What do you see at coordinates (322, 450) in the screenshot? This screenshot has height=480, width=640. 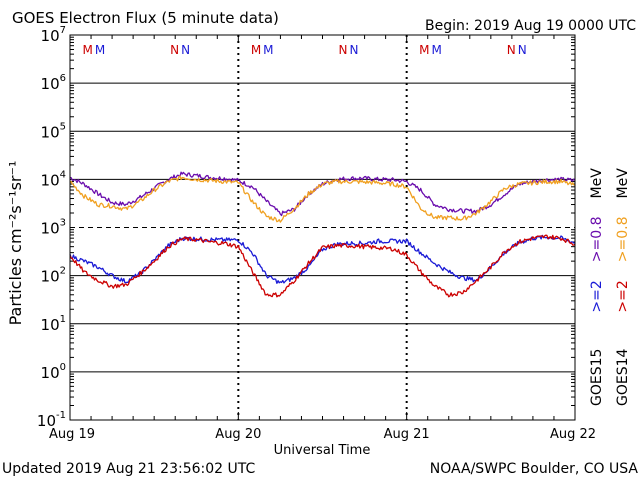 I see `x-axis-label: Universal Time` at bounding box center [322, 450].